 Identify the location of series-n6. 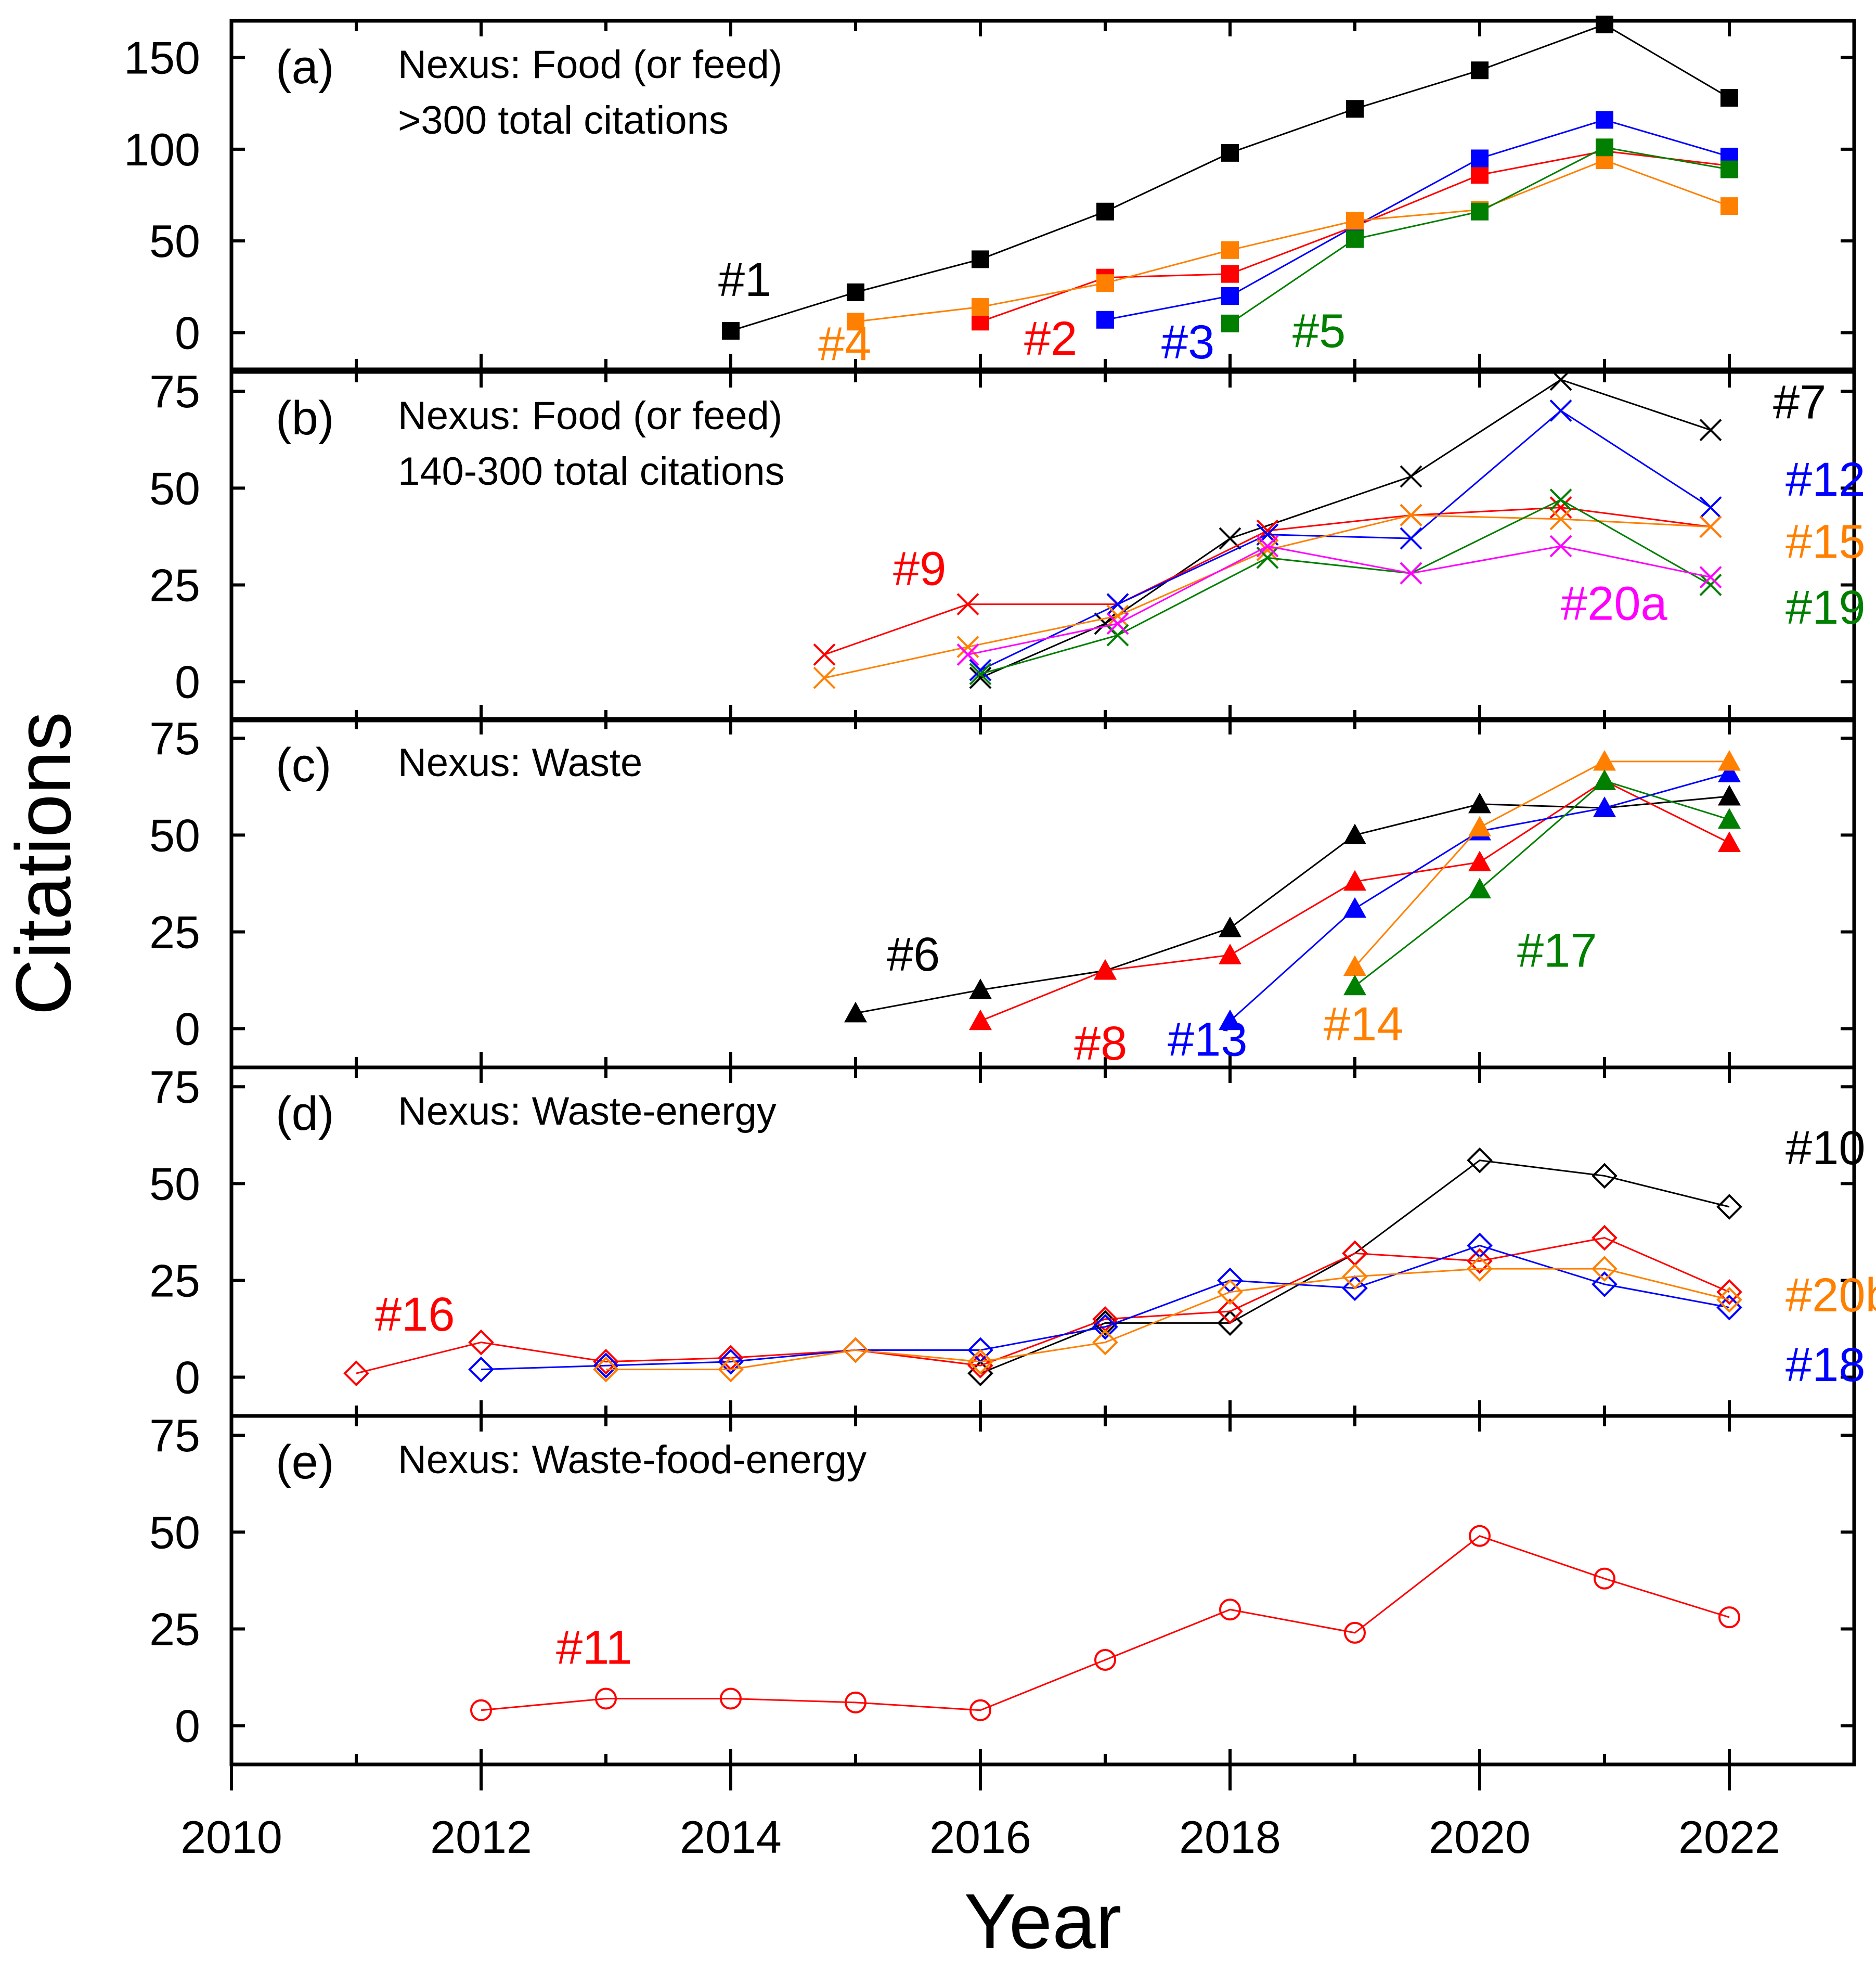
(1293, 903).